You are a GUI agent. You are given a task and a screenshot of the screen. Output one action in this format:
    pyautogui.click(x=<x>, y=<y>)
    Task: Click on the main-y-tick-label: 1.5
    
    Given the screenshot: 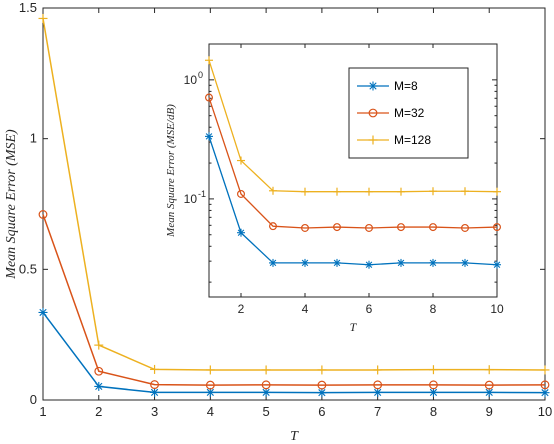 What is the action you would take?
    pyautogui.click(x=28, y=7)
    